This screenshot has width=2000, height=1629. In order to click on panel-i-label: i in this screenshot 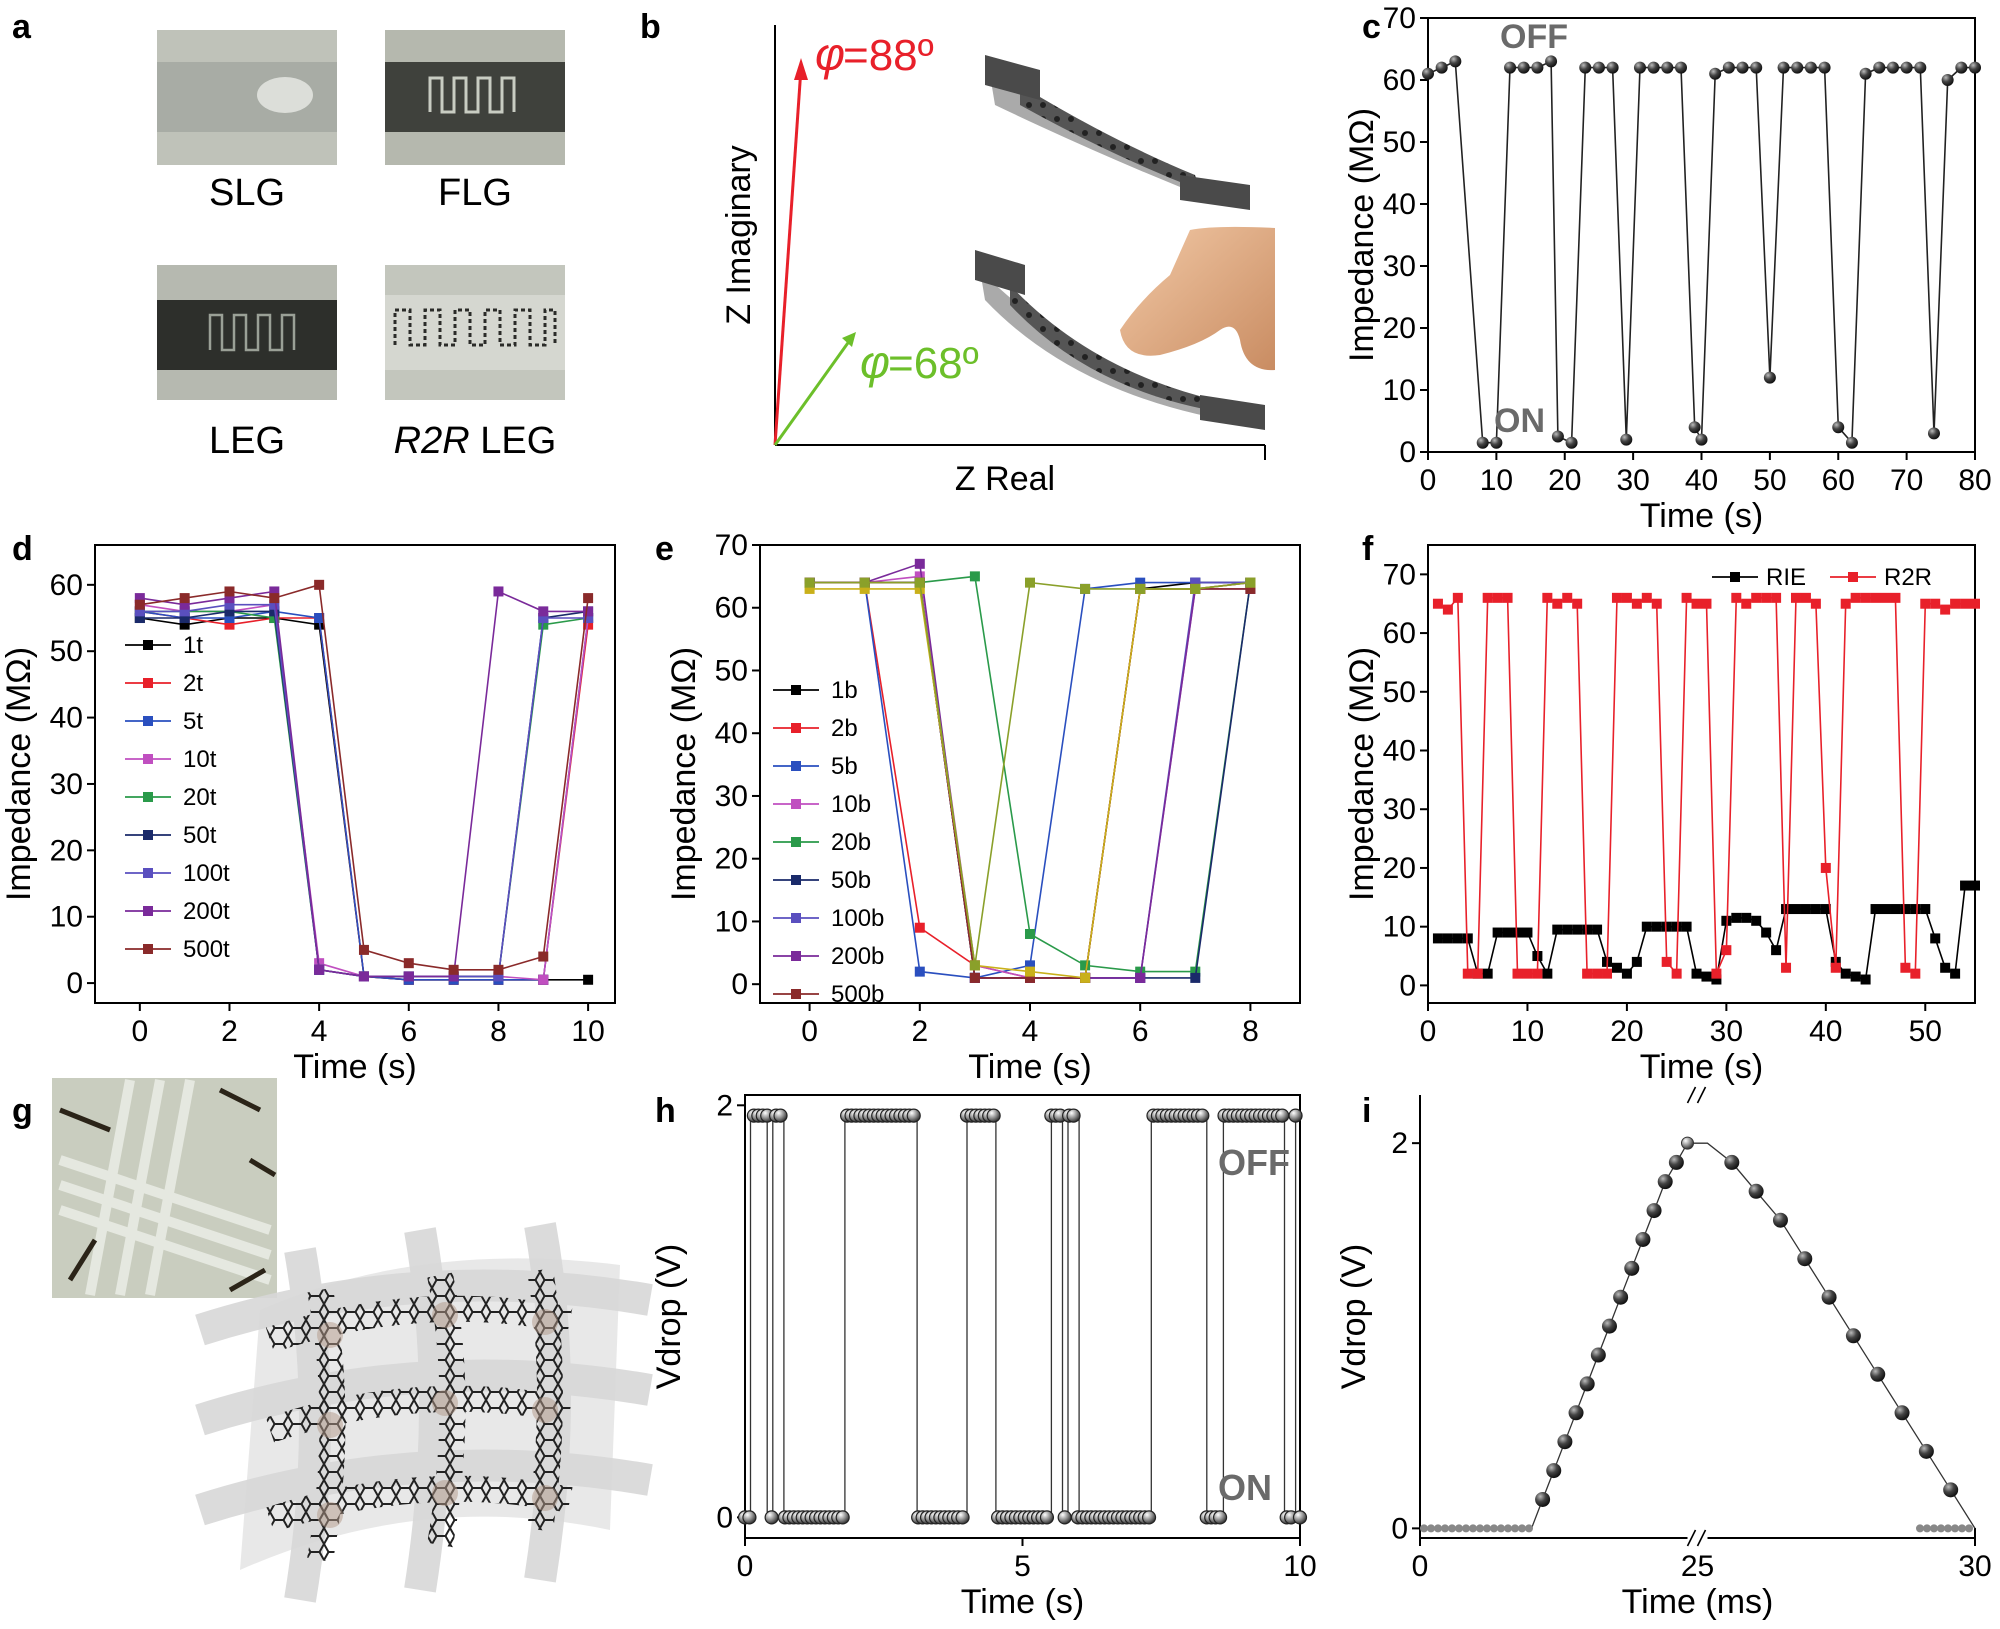, I will do `click(1366, 1111)`.